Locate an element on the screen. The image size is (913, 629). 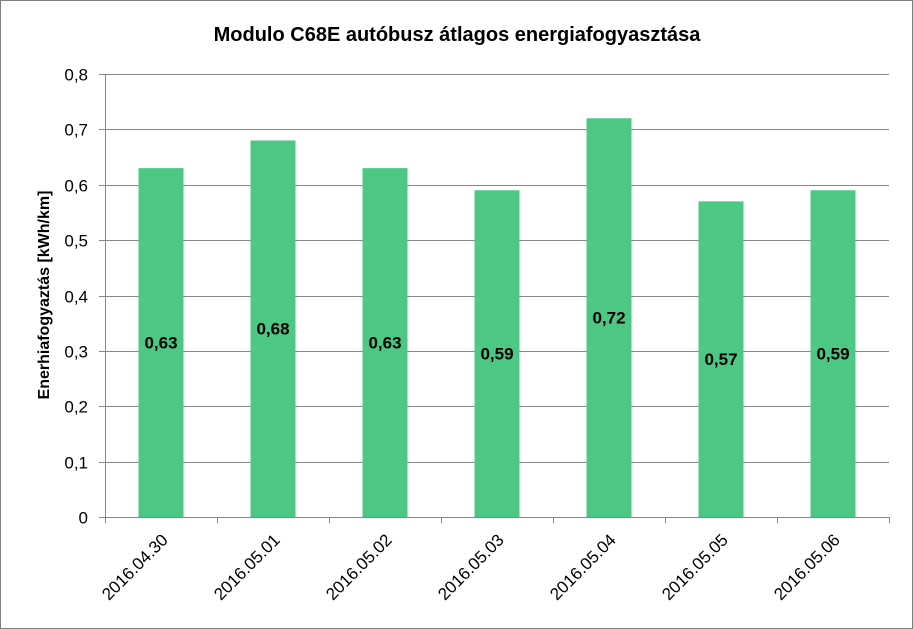
data-label-3: 0,59 is located at coordinates (496, 354).